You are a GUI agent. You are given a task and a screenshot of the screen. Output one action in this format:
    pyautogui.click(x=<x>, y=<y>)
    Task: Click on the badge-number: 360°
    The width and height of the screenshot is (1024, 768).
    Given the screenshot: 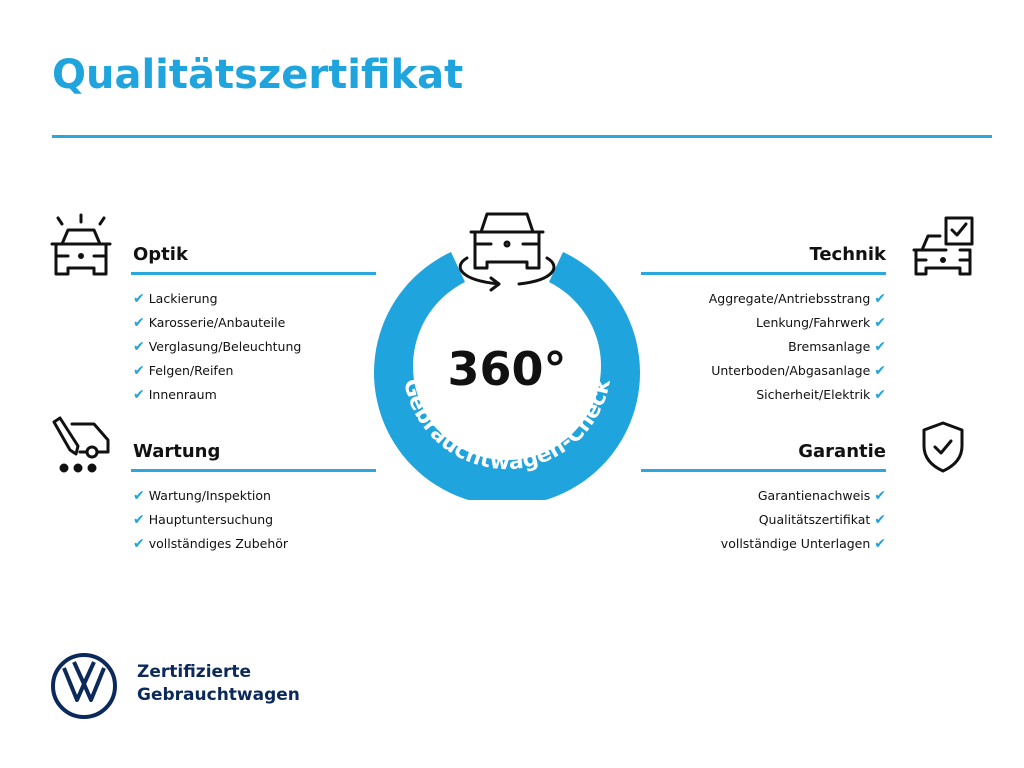 What is the action you would take?
    pyautogui.click(x=506, y=369)
    